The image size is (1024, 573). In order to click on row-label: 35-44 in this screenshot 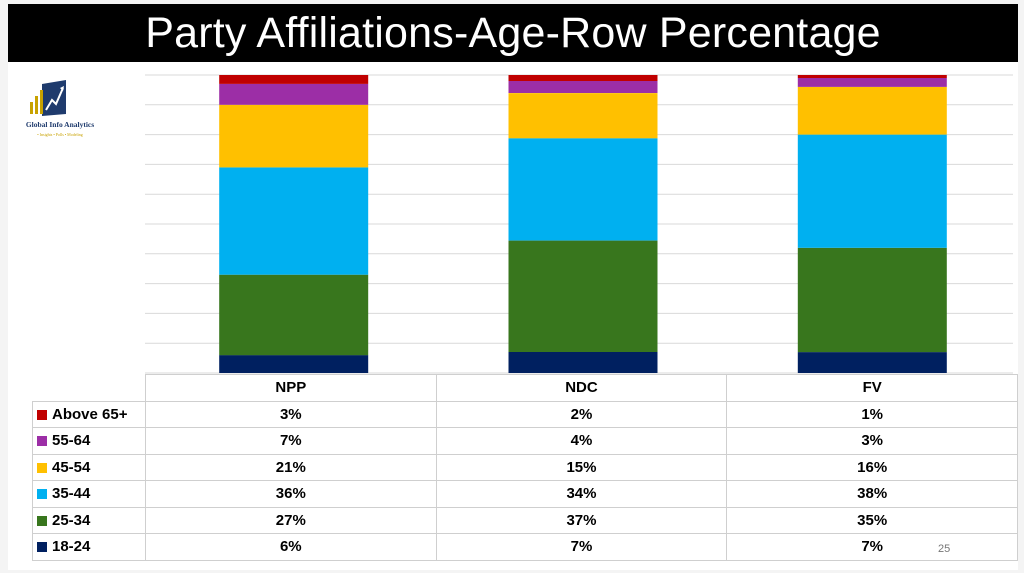, I will do `click(71, 494)`.